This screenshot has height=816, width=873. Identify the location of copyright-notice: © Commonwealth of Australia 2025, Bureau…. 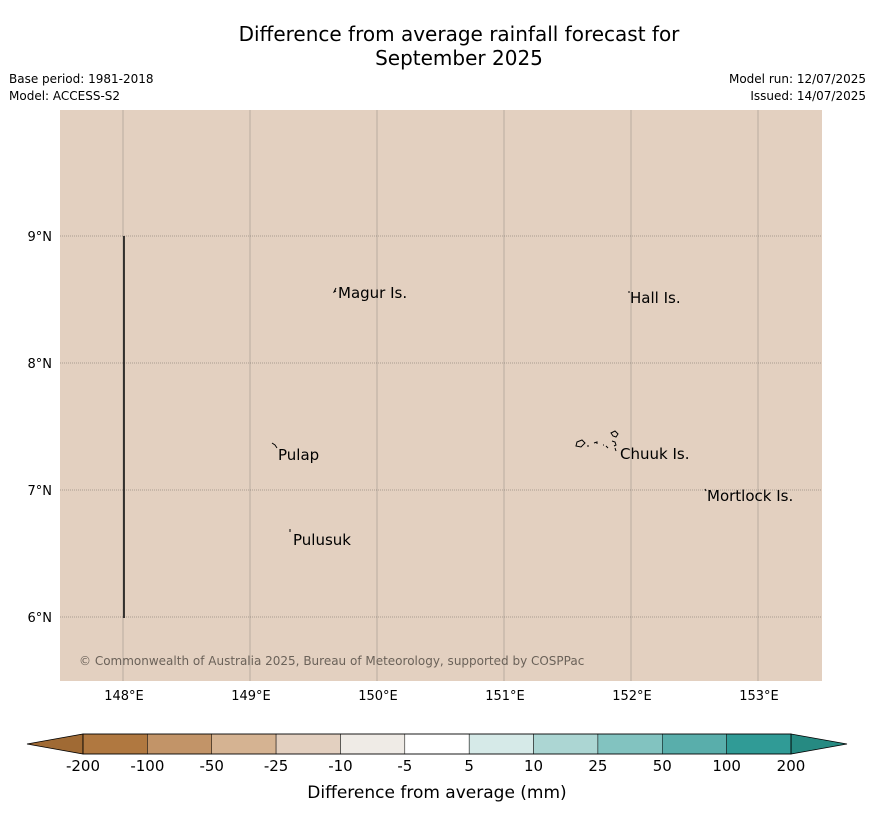
(331, 661).